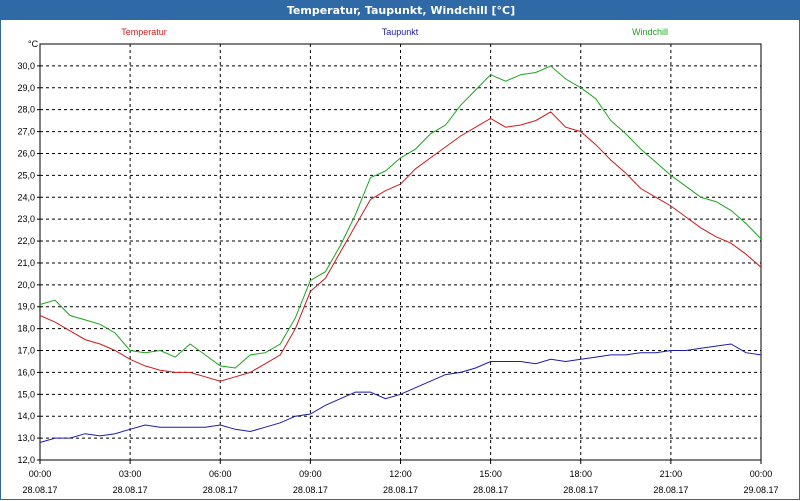 The image size is (800, 501). Describe the element at coordinates (760, 490) in the screenshot. I see `x-tick-date: 29.08.17` at that location.